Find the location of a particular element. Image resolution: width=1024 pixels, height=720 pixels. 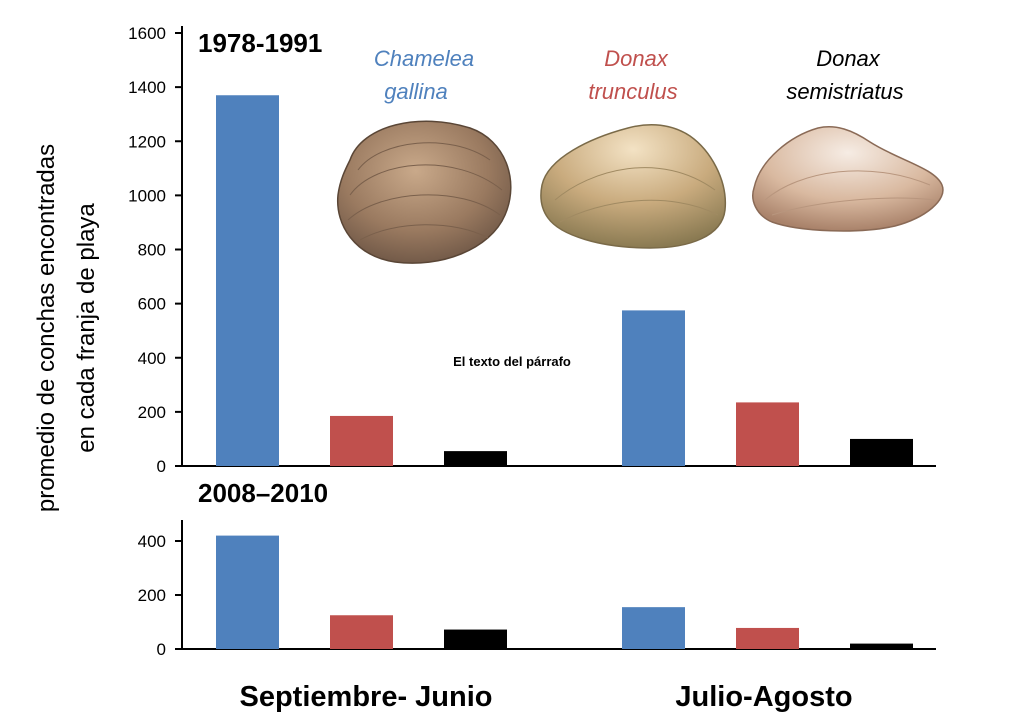

y-axis-label-line2: en cada franja de playa is located at coordinates (86, 328).